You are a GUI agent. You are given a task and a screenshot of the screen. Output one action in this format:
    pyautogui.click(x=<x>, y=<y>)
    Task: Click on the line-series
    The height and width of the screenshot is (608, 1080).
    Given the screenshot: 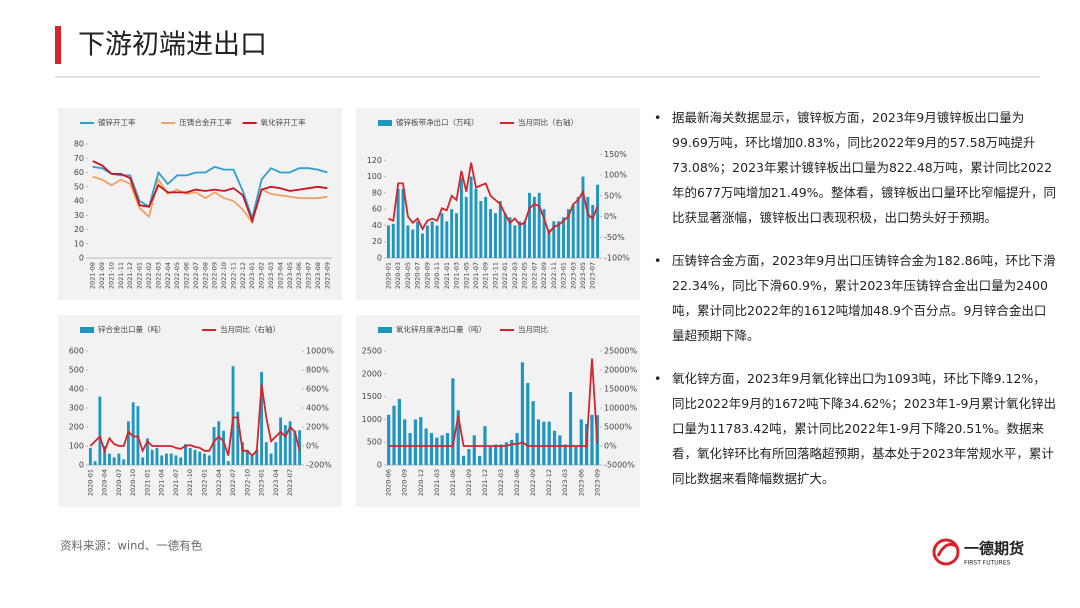 What is the action you would take?
    pyautogui.click(x=195, y=420)
    